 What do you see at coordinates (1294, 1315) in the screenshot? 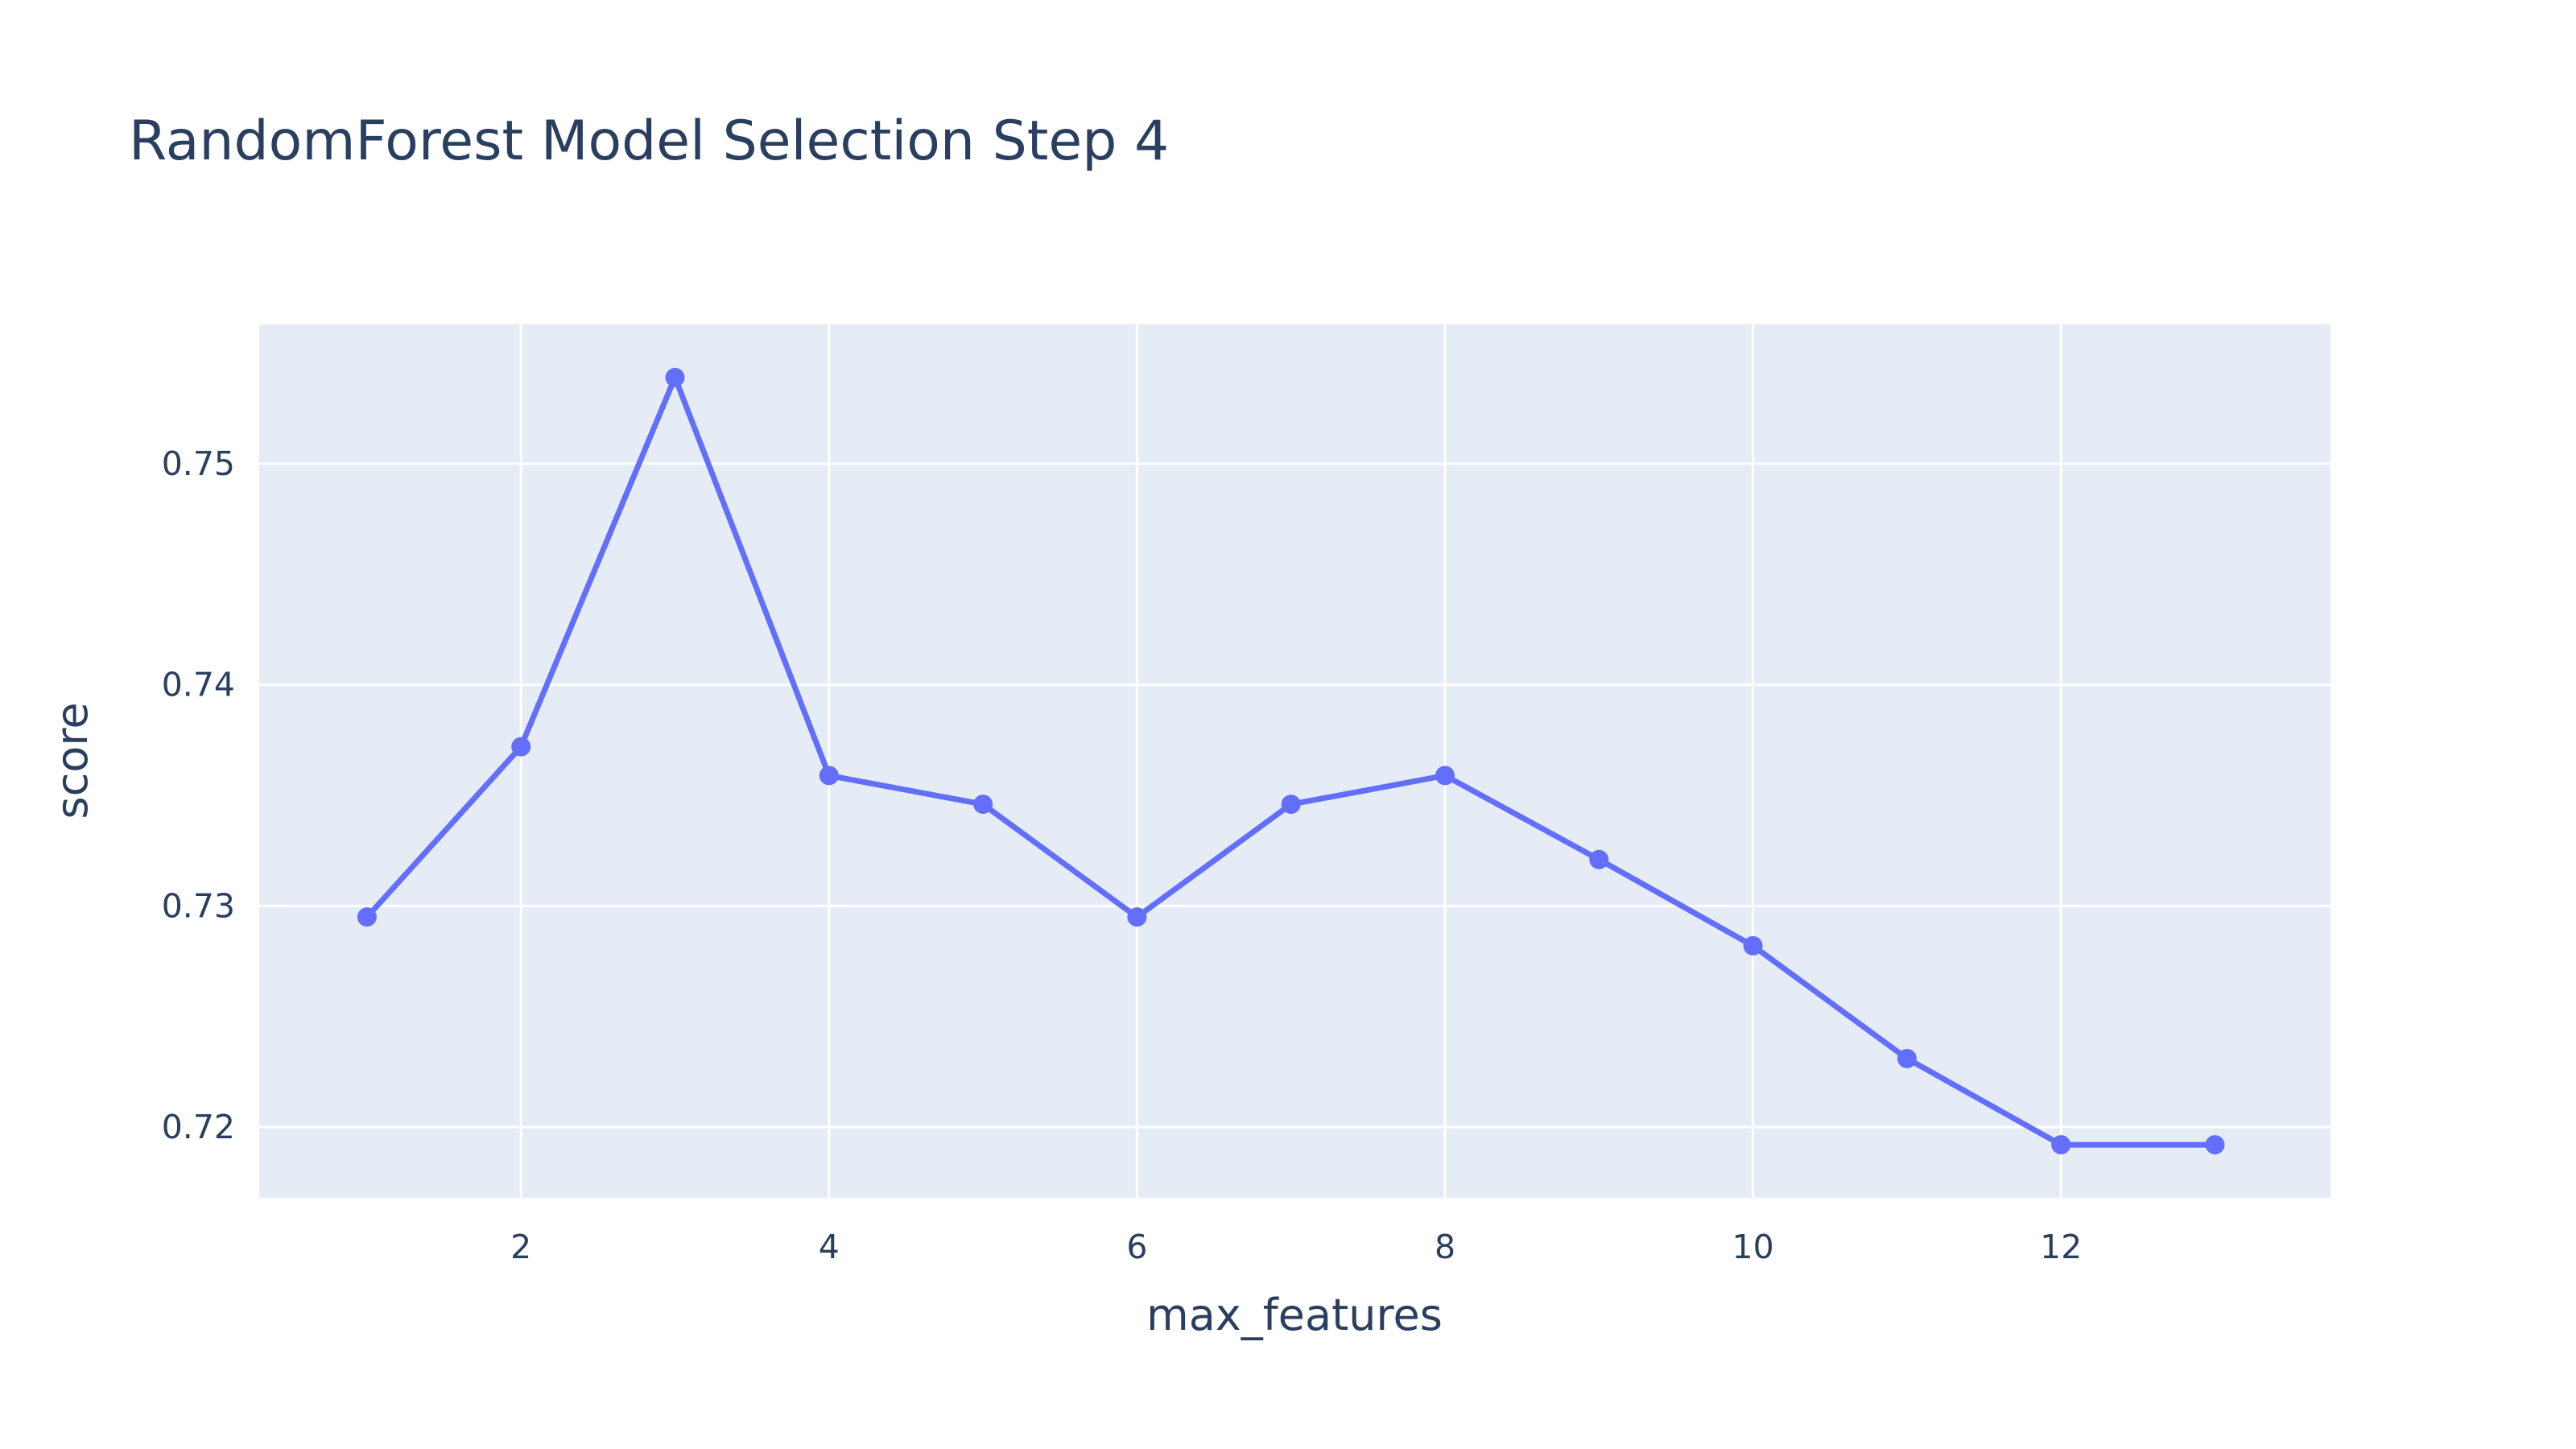
I see `x-axis-title: max_features` at bounding box center [1294, 1315].